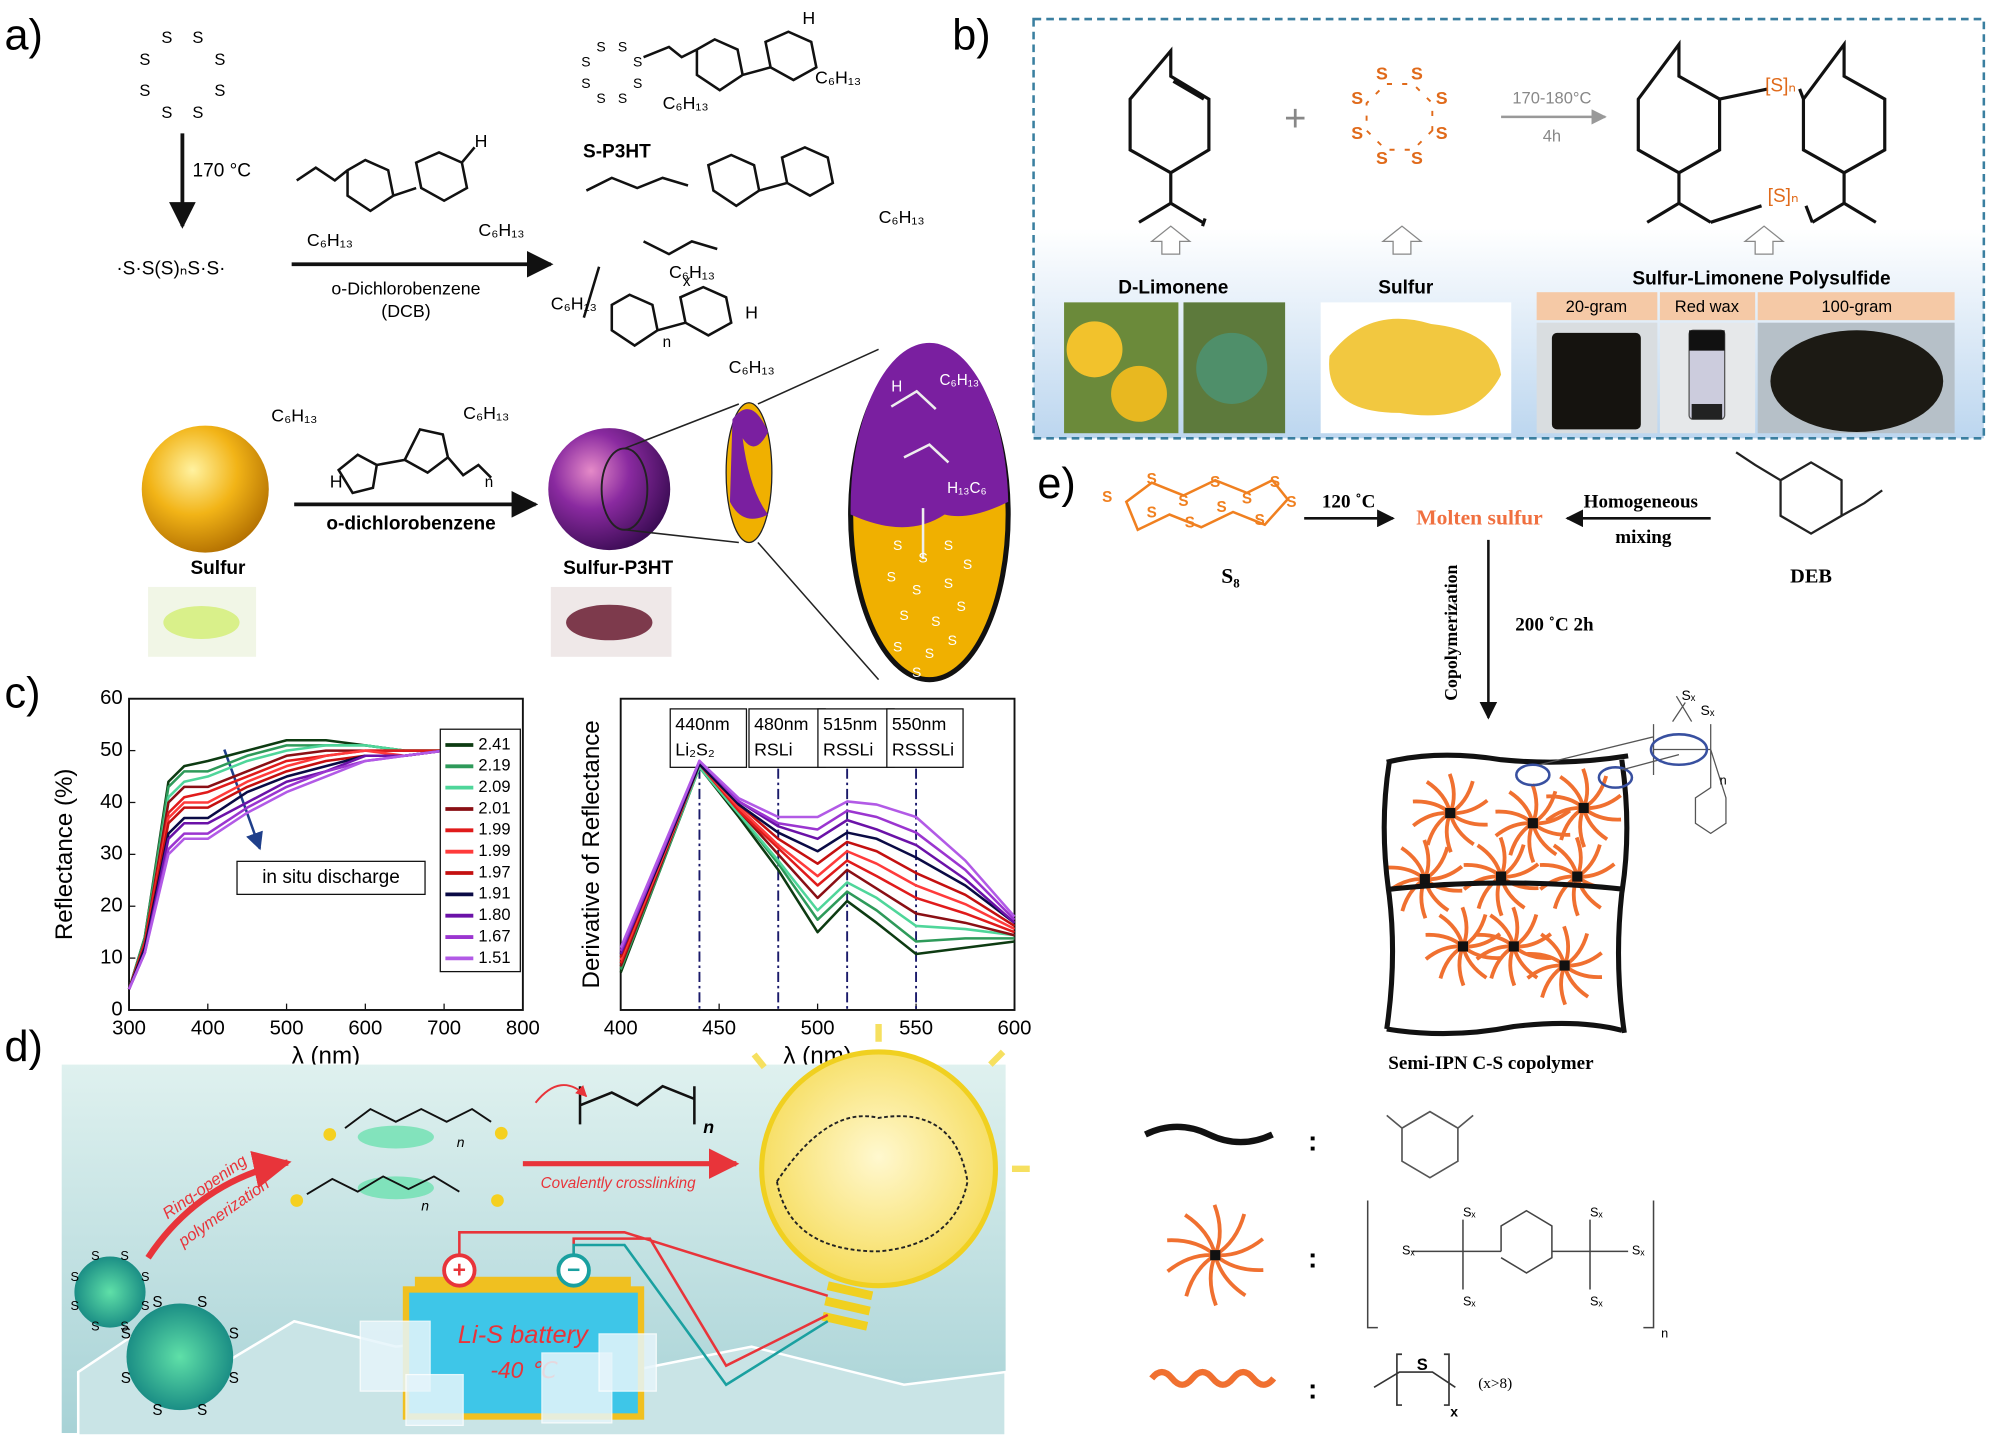 The image size is (1996, 1447). I want to click on x-tick-label: 450, so click(719, 1028).